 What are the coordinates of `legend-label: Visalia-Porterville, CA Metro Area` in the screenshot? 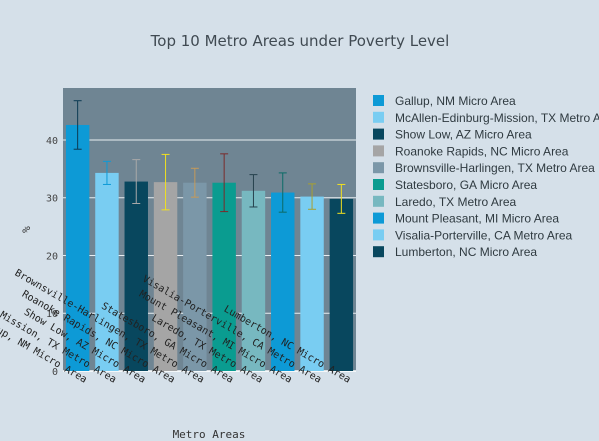 It's located at (484, 235).